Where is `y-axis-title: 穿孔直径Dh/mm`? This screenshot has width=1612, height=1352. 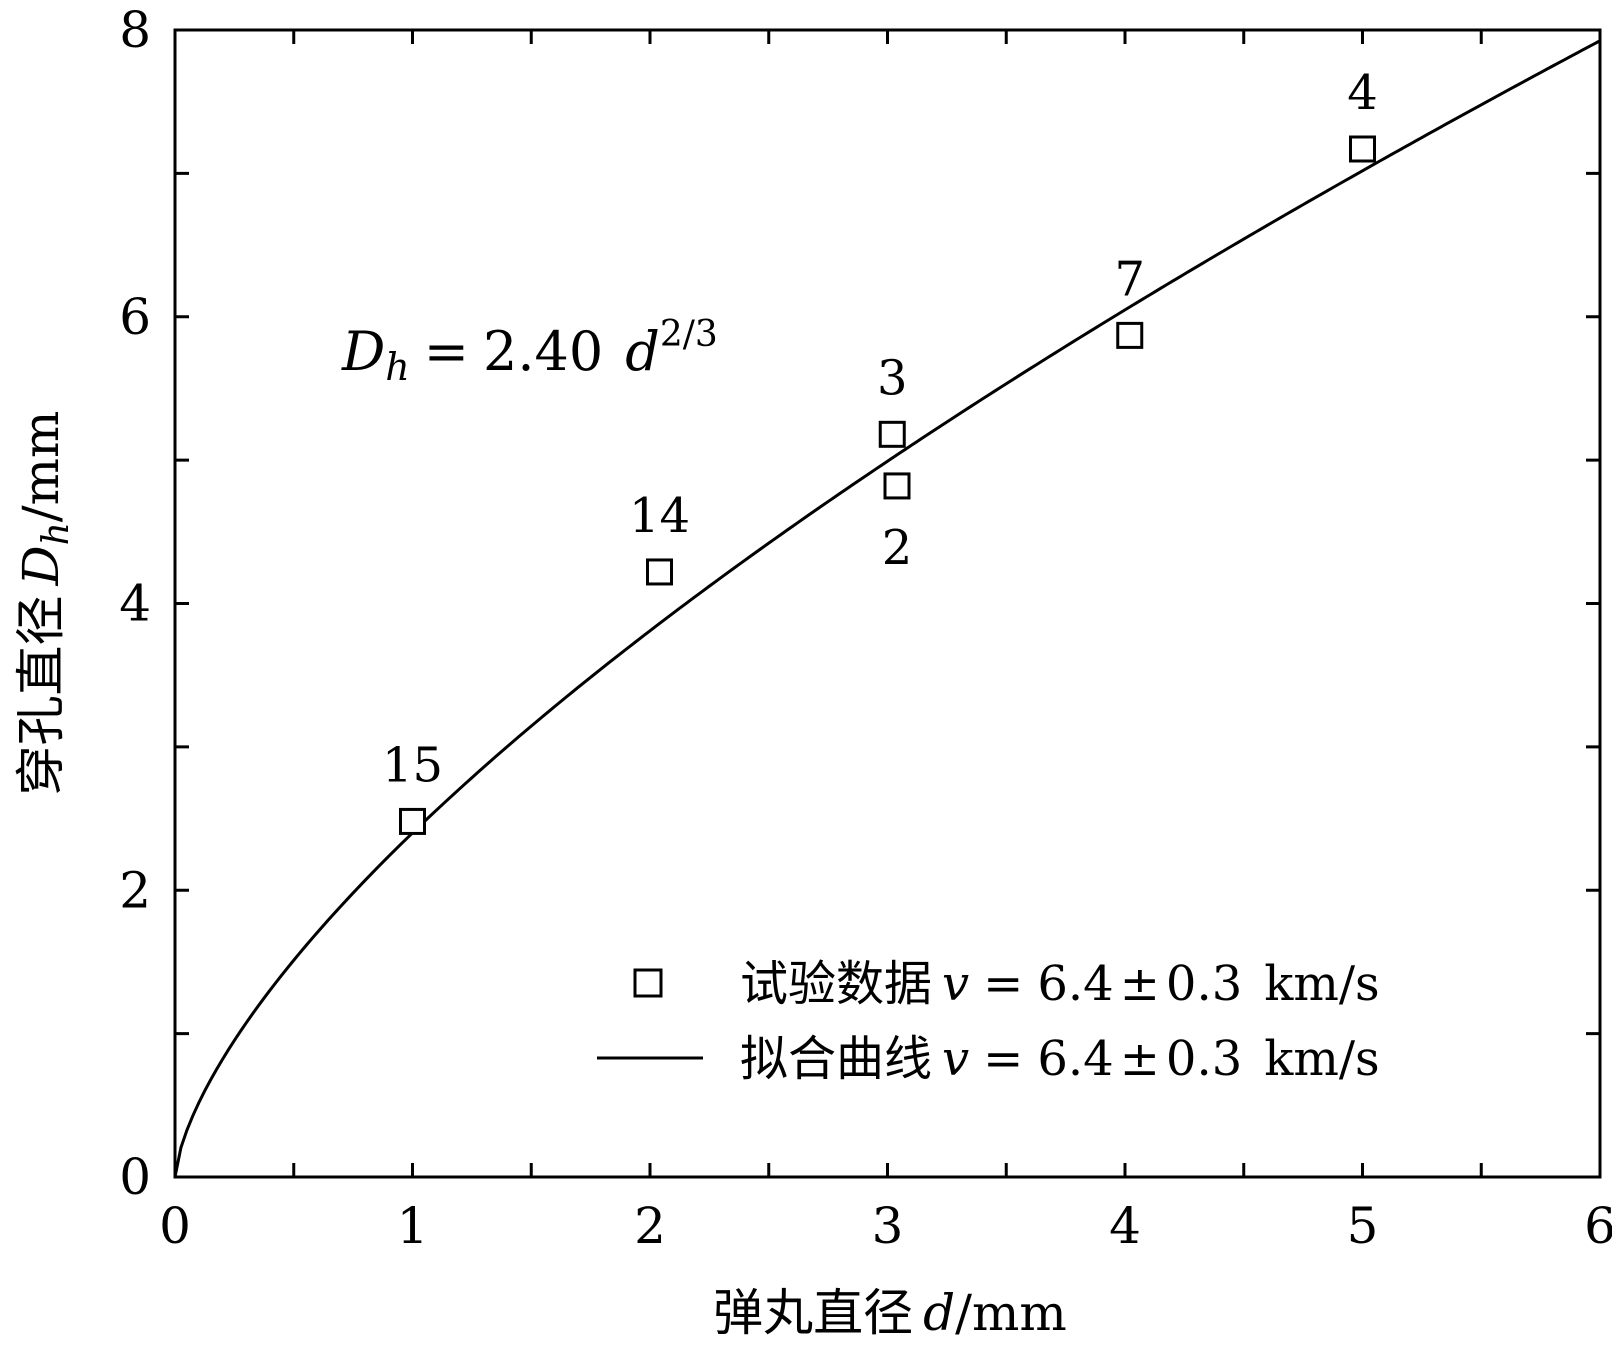 y-axis-title: 穿孔直径Dh/mm is located at coordinates (44, 603).